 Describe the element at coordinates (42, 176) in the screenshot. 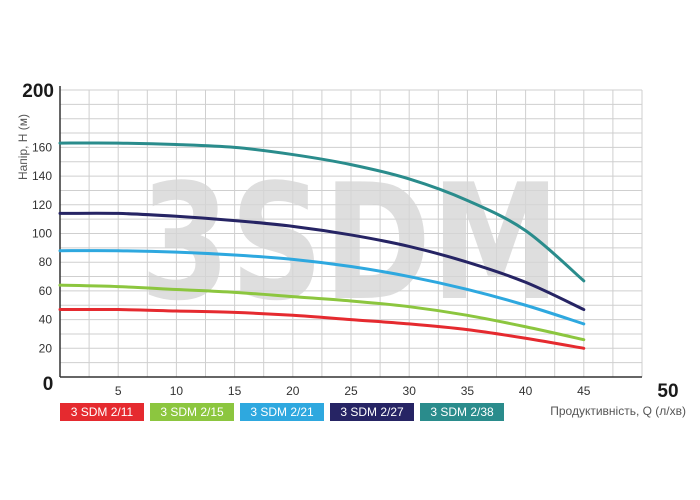

I see `y-tick-label: 140` at that location.